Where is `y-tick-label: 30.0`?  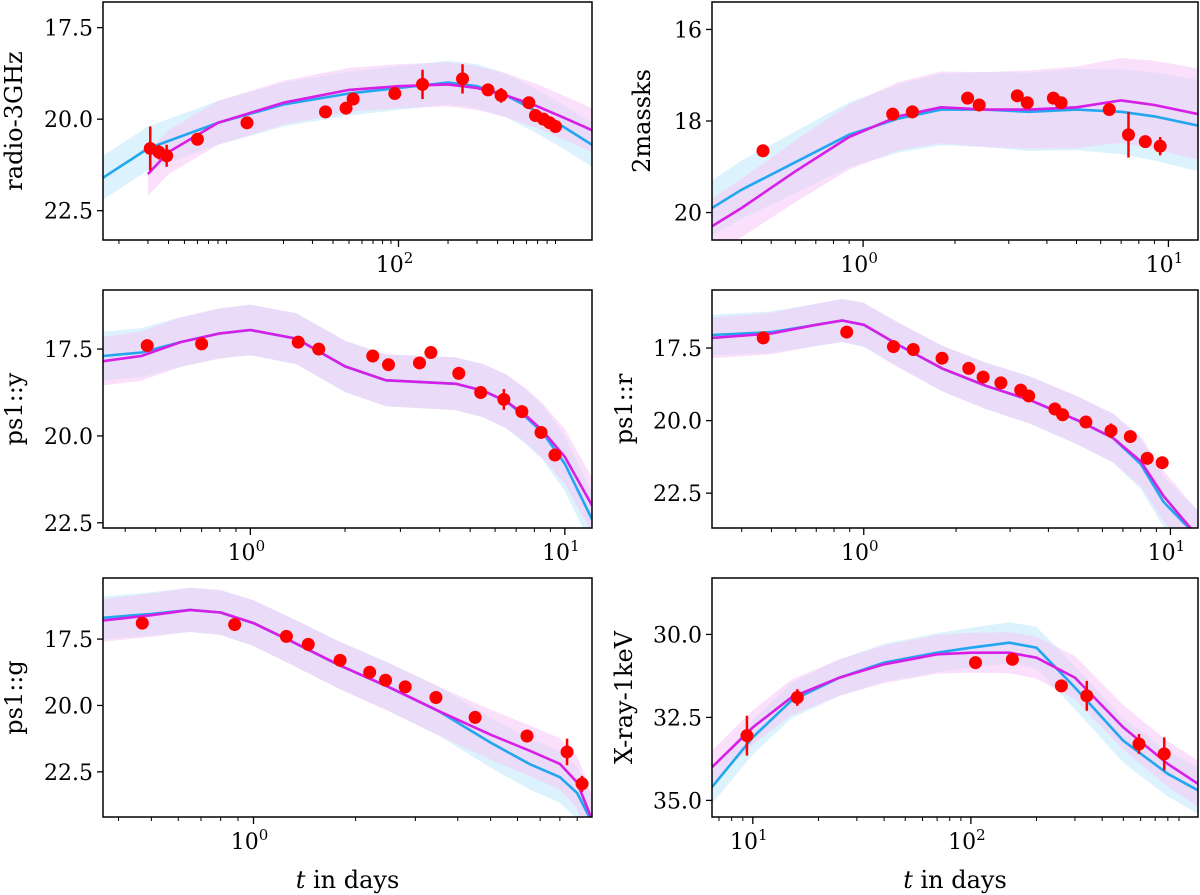 y-tick-label: 30.0 is located at coordinates (677, 635).